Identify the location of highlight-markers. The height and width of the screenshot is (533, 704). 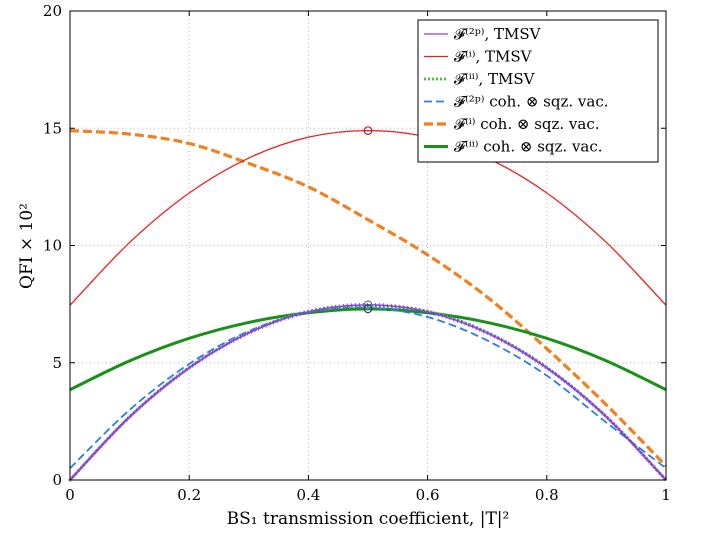
(368, 220).